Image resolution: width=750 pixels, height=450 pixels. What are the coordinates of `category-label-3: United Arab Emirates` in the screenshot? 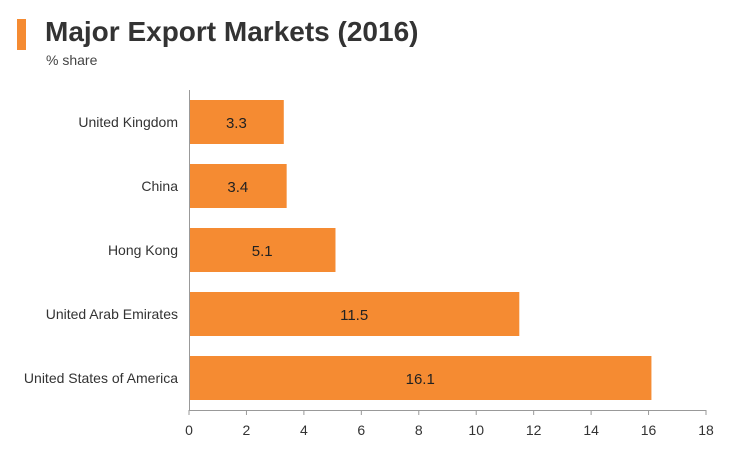 It's located at (112, 314).